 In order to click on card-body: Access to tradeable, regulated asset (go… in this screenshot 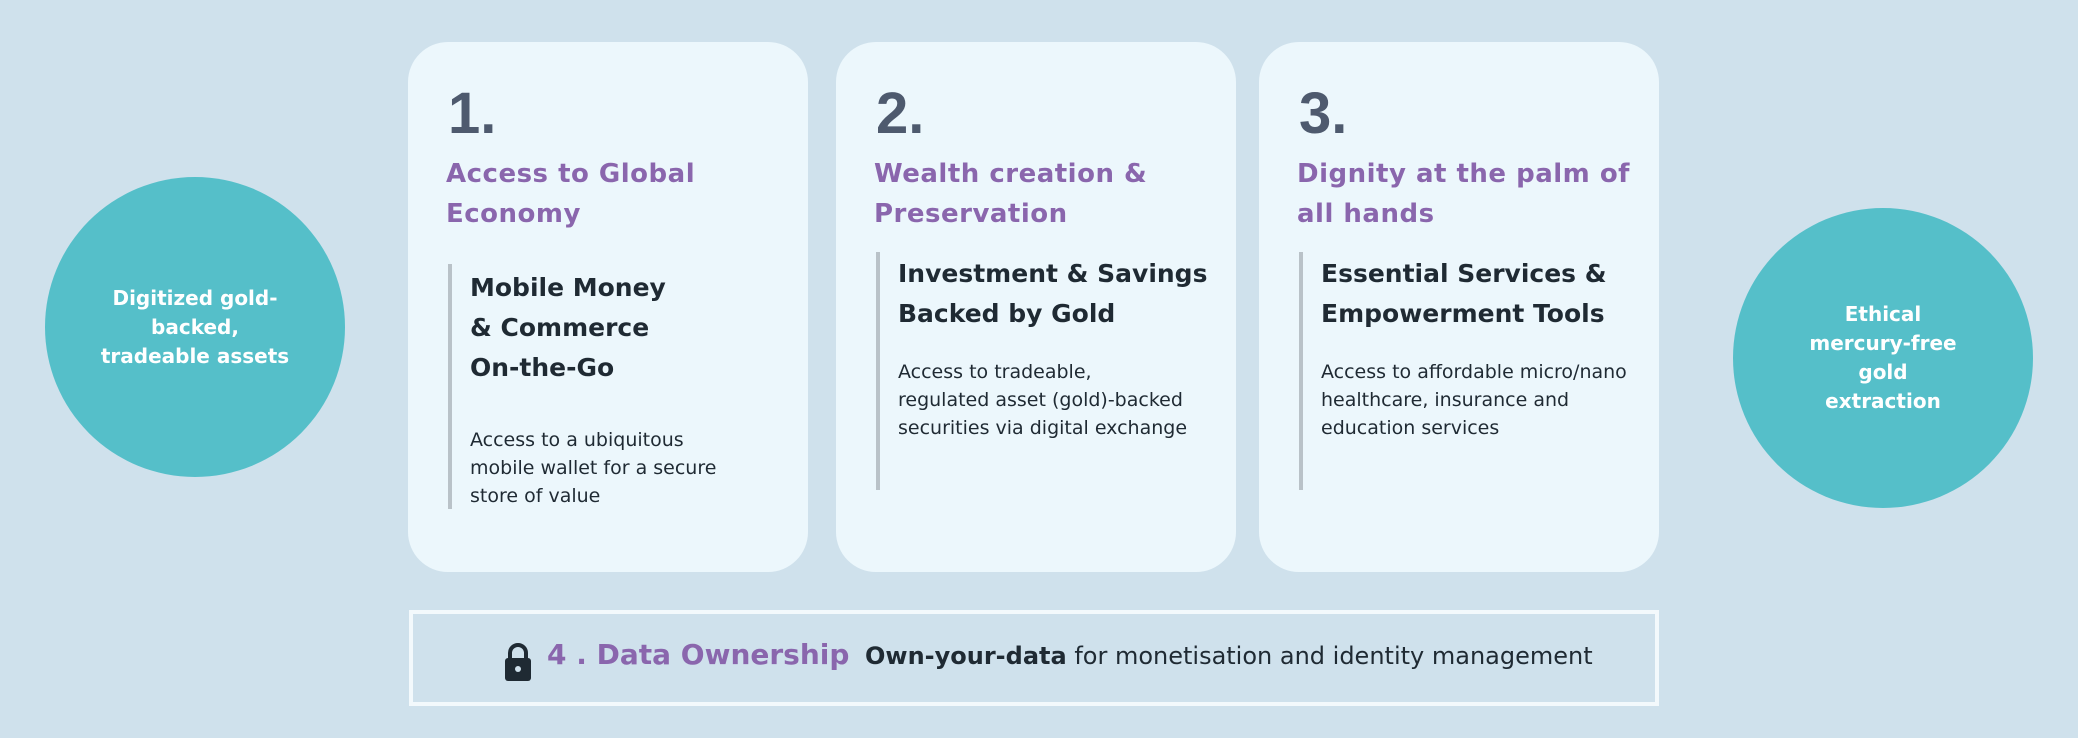, I will do `click(1043, 400)`.